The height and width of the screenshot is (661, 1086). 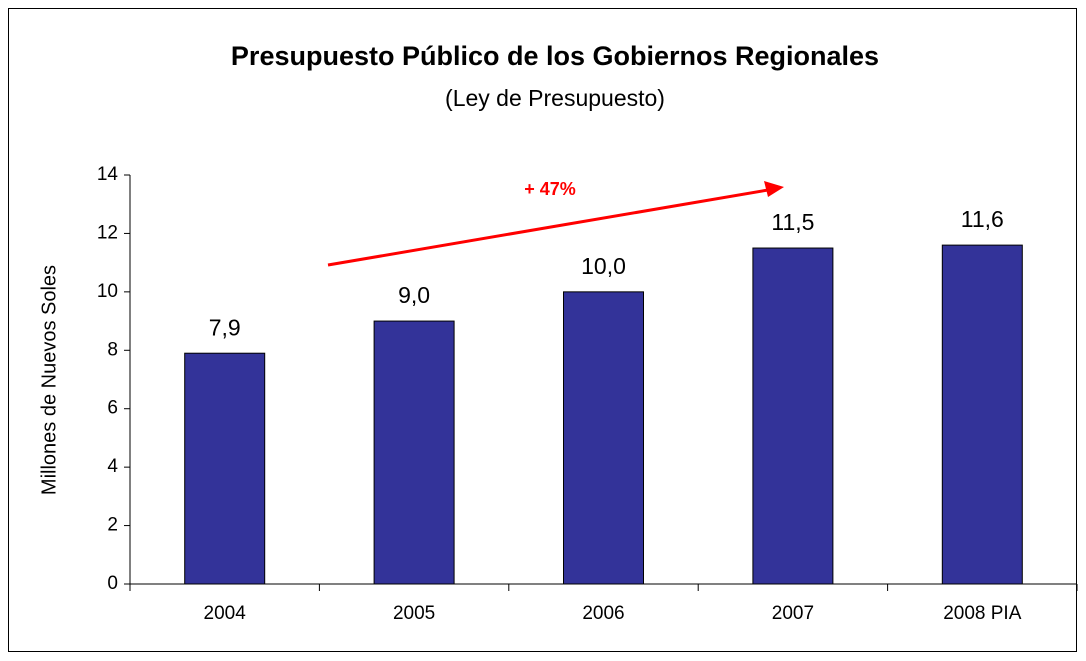 I want to click on y-tick-label: 10, so click(x=107, y=291).